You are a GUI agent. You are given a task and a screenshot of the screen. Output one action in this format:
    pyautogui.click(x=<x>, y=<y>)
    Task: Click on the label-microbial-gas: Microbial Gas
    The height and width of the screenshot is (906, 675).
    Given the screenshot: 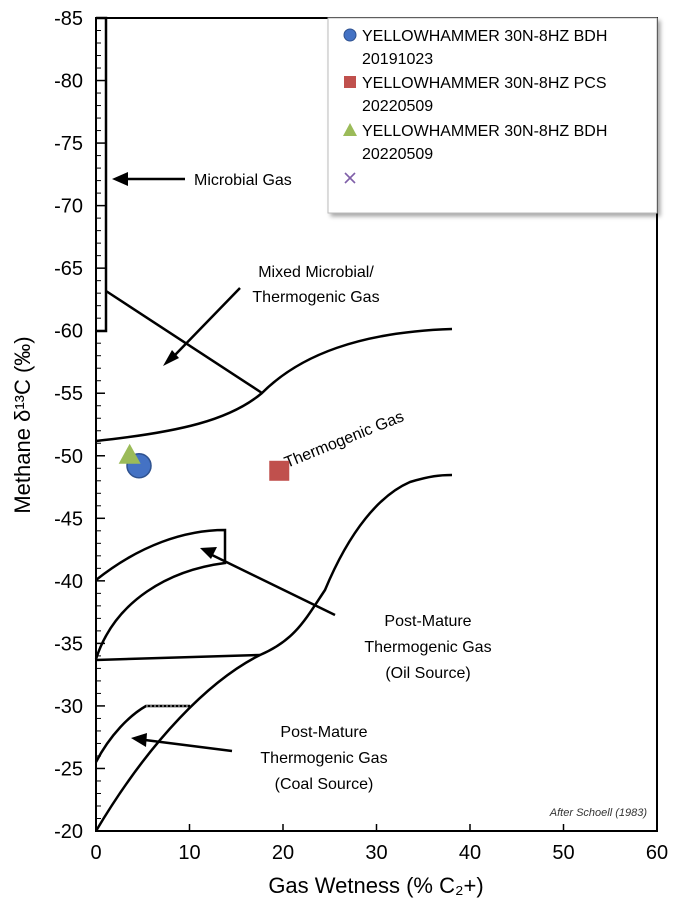 What is the action you would take?
    pyautogui.click(x=243, y=180)
    